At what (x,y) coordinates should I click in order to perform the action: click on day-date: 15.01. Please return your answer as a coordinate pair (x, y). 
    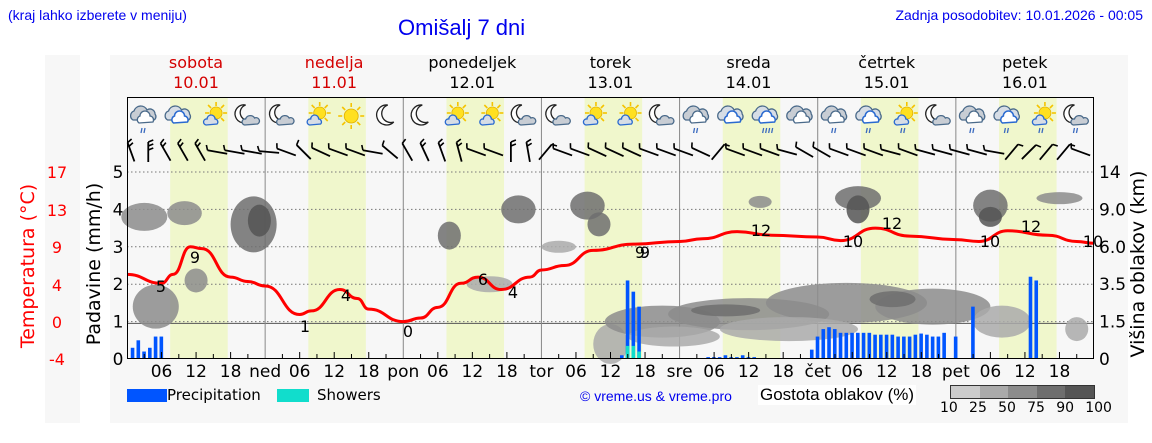
    Looking at the image, I should click on (886, 82).